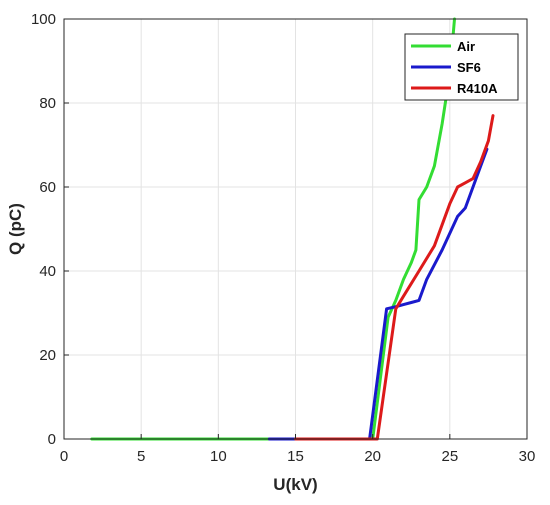 The height and width of the screenshot is (505, 550). Describe the element at coordinates (469, 67) in the screenshot. I see `legend-label: SF6` at that location.